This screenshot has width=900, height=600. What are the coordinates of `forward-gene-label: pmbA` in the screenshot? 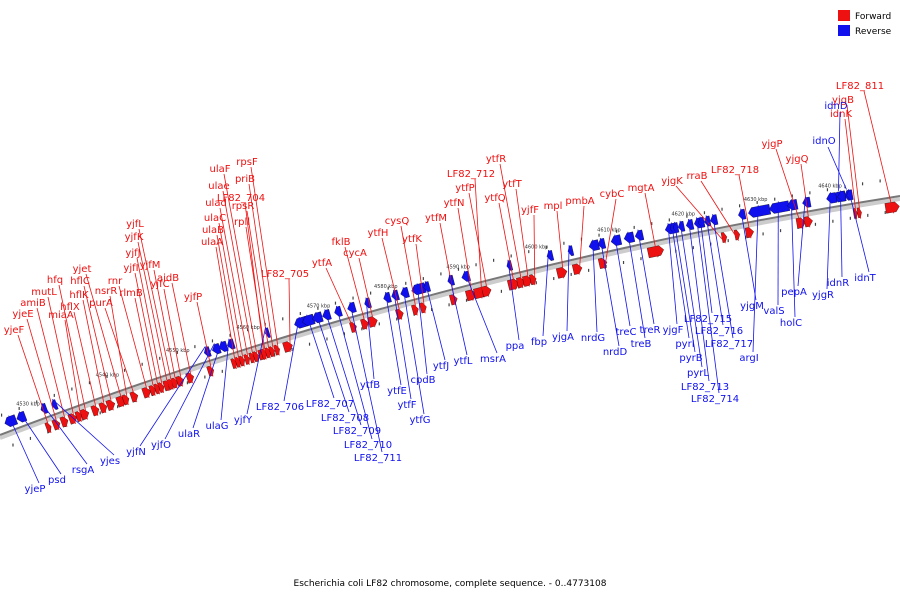 It's located at (579, 201).